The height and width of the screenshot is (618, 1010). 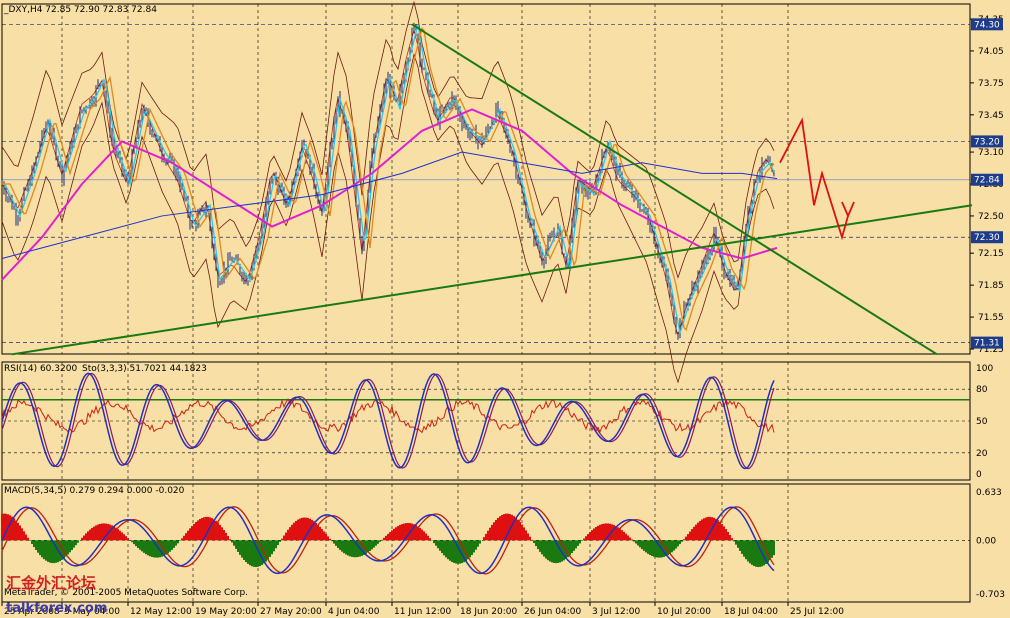 I want to click on price-tag-label: 72.30, so click(x=987, y=238).